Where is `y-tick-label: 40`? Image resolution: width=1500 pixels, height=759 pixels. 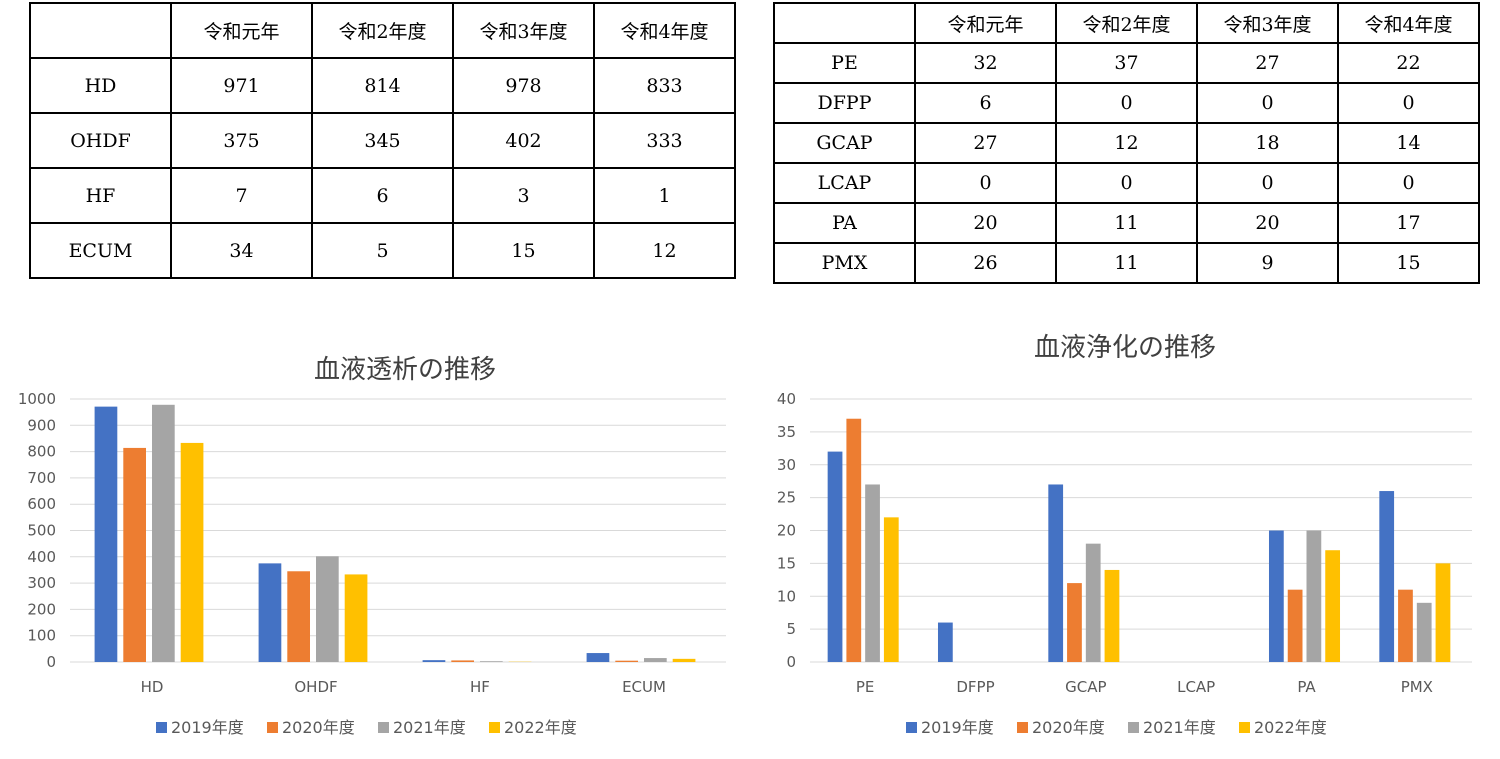 y-tick-label: 40 is located at coordinates (786, 399).